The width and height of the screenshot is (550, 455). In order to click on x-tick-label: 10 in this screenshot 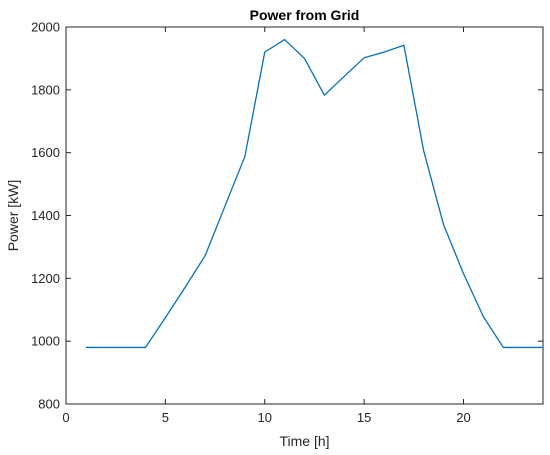, I will do `click(265, 417)`.